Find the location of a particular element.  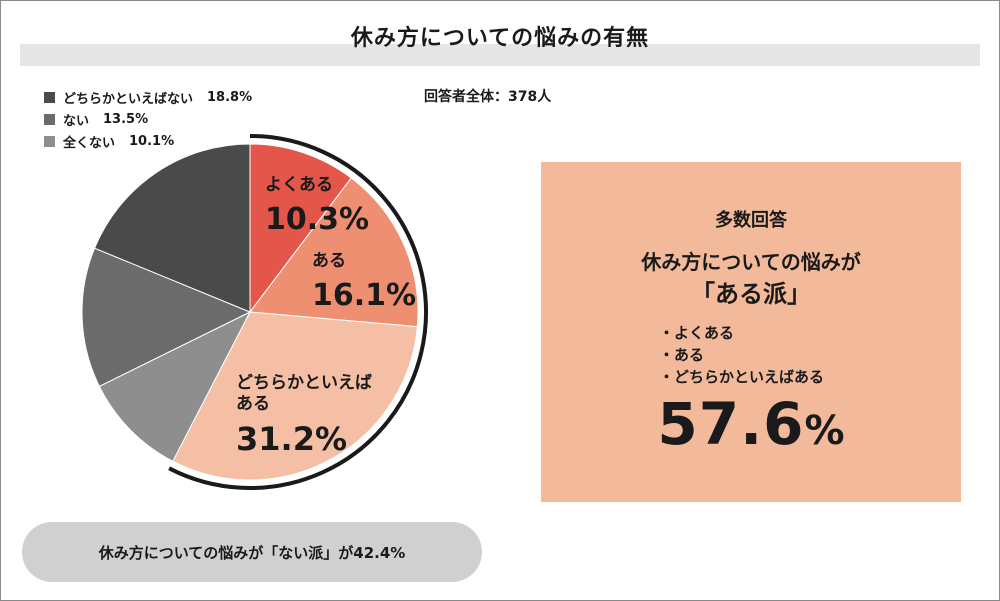

panel-big-unit: % is located at coordinates (824, 431).